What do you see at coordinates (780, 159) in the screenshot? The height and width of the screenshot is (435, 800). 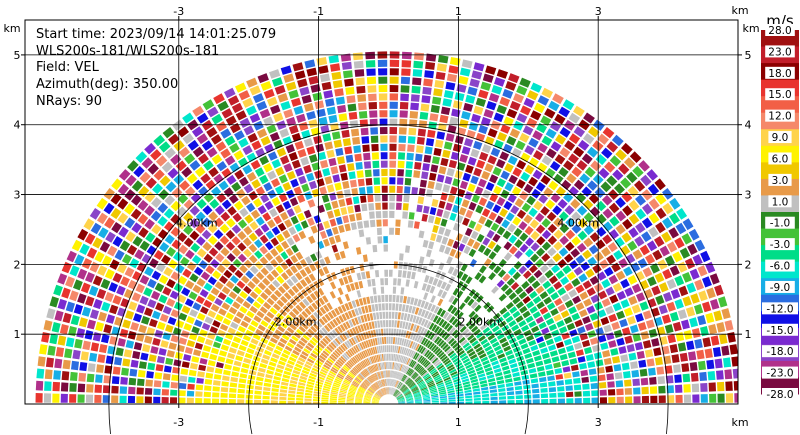 I see `colorbar-tick-label: 6.0` at bounding box center [780, 159].